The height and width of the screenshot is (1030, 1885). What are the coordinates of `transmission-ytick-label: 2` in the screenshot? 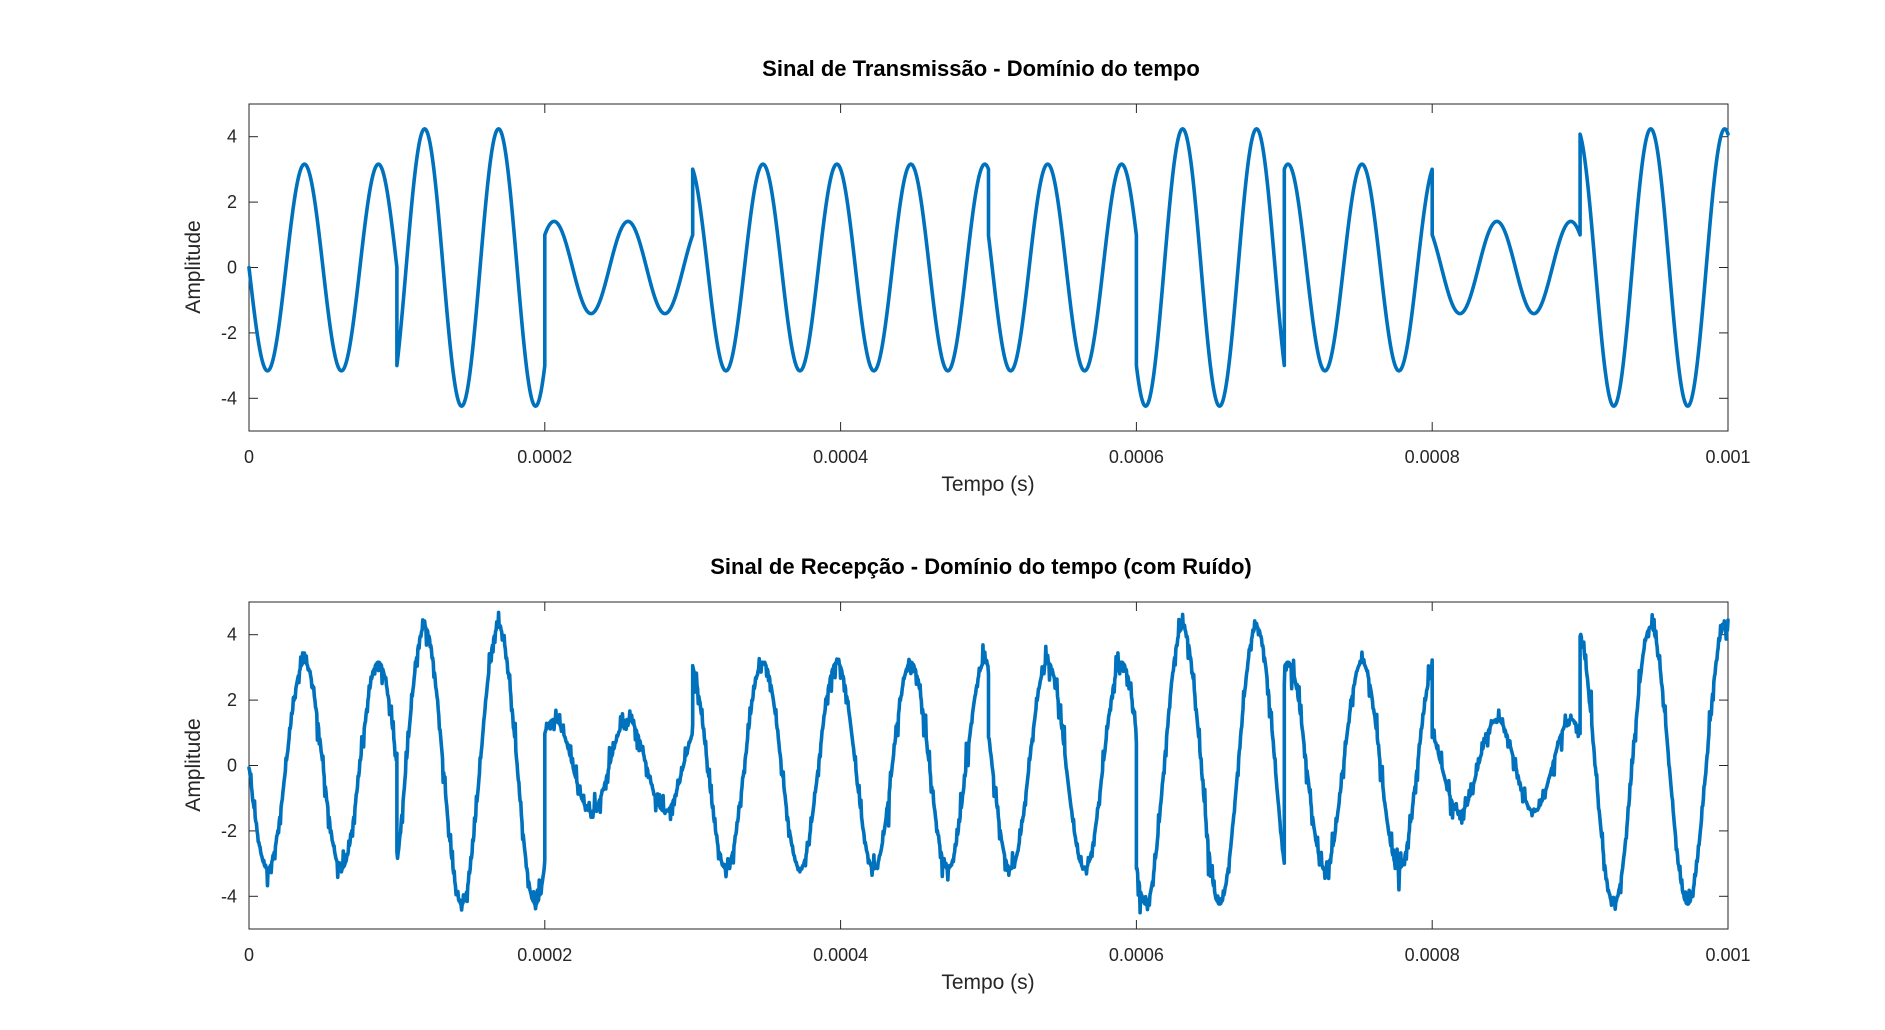 It's located at (232, 202).